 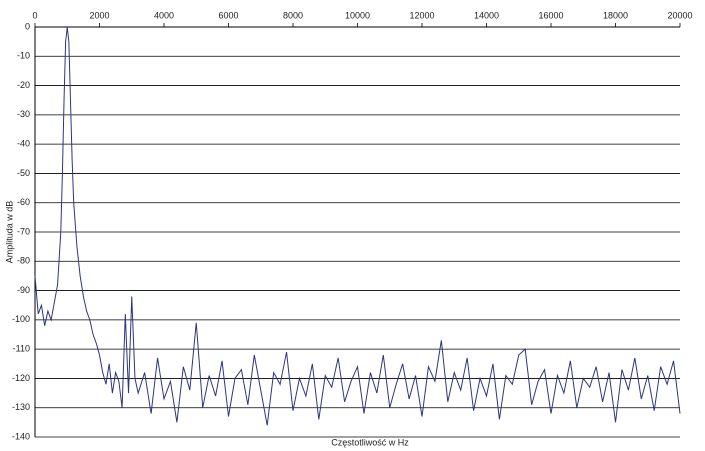 I want to click on x-tick-label: 16000, so click(x=550, y=15).